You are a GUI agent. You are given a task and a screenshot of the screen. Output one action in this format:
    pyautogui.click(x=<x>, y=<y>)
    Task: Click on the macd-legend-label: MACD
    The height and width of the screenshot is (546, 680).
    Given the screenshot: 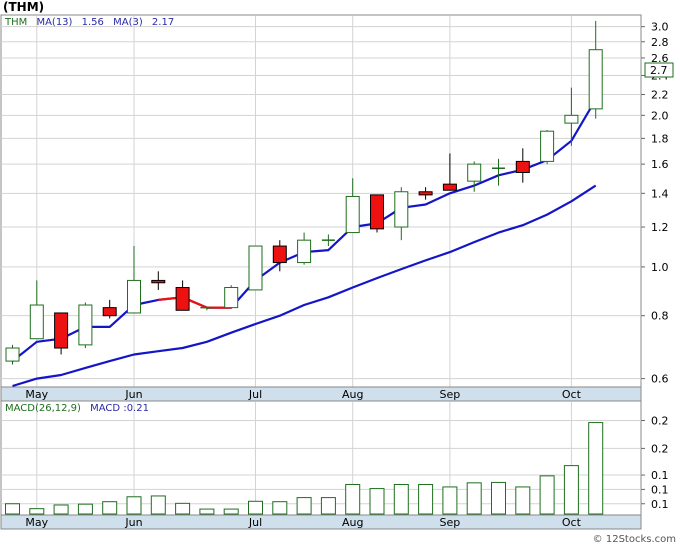 What is the action you would take?
    pyautogui.click(x=105, y=408)
    